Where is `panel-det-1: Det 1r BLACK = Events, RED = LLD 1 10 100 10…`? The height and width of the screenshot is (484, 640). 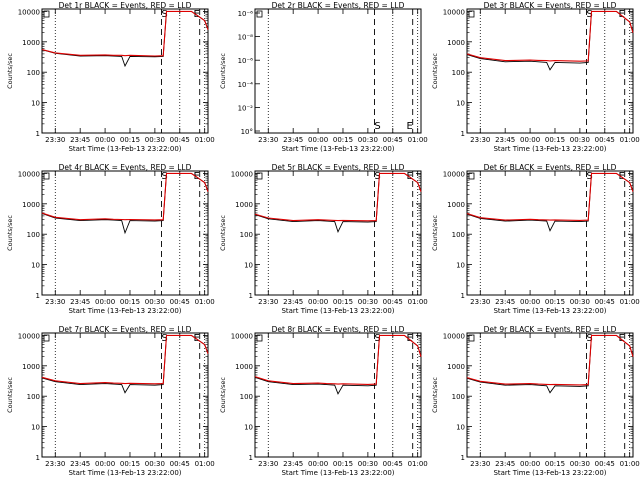
panel-det-1: Det 1r BLACK = Events, RED = LLD 1 10 100 10… is located at coordinates (110, 77).